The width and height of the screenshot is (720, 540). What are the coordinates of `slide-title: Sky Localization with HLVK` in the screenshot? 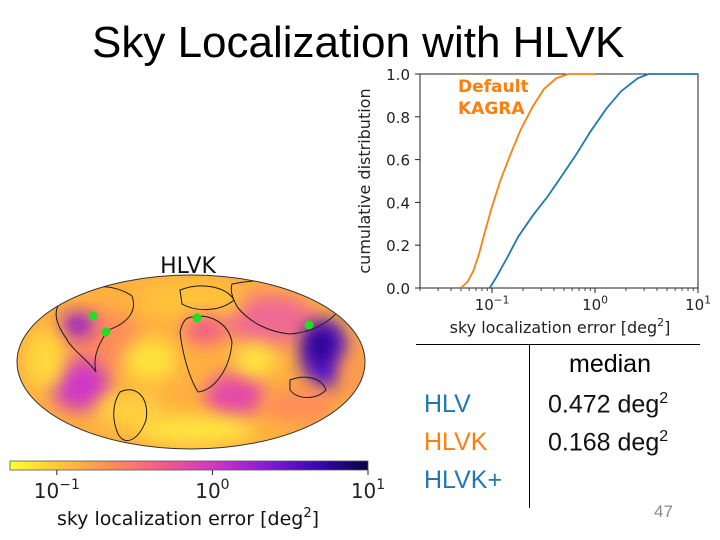 It's located at (358, 42).